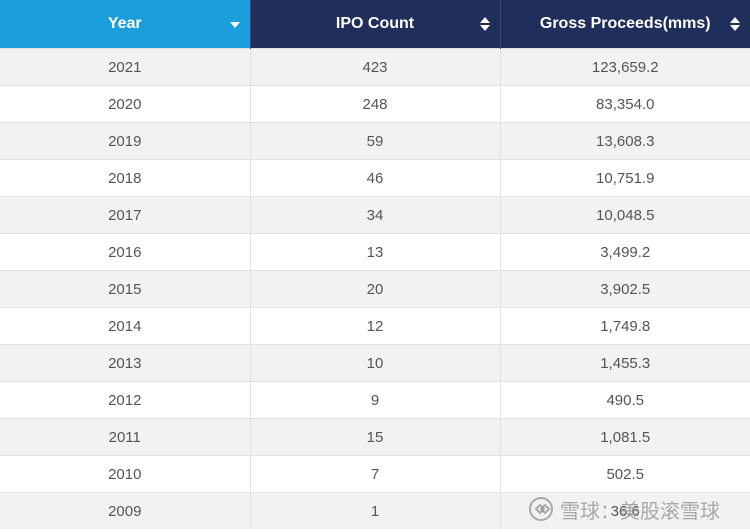 This screenshot has width=750, height=532. Describe the element at coordinates (125, 363) in the screenshot. I see `cell-year: 2013` at that location.